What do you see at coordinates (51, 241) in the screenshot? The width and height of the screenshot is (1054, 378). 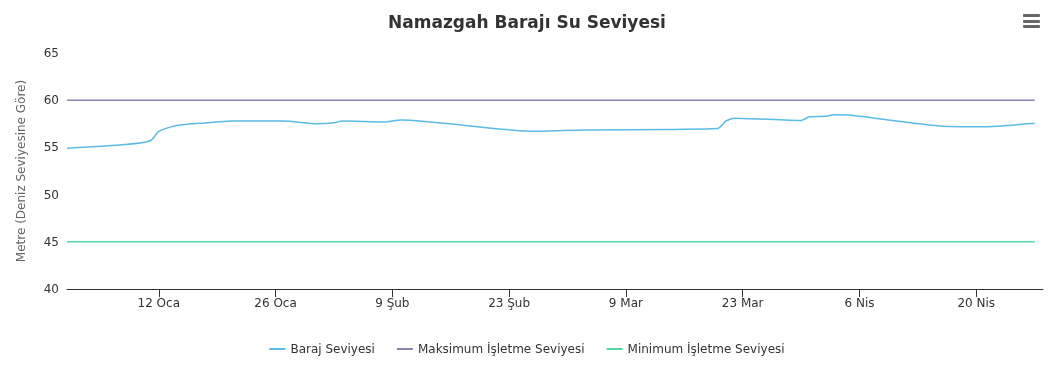 I see `y-tick-label: 45` at bounding box center [51, 241].